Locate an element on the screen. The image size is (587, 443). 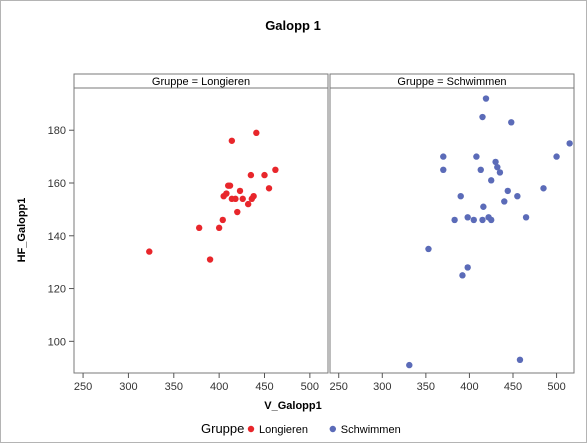
y-tick-label: 160 is located at coordinates (57, 184).